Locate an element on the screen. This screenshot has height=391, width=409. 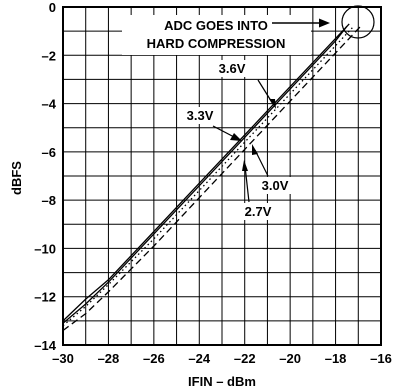
x-tick-label: –18 is located at coordinates (336, 358).